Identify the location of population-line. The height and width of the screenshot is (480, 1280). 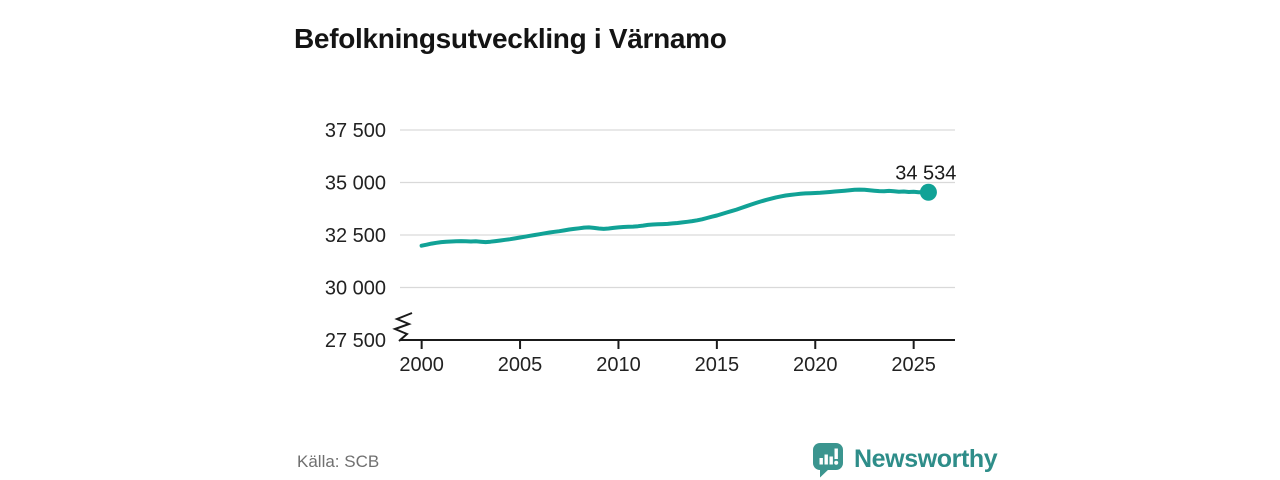
(675, 217).